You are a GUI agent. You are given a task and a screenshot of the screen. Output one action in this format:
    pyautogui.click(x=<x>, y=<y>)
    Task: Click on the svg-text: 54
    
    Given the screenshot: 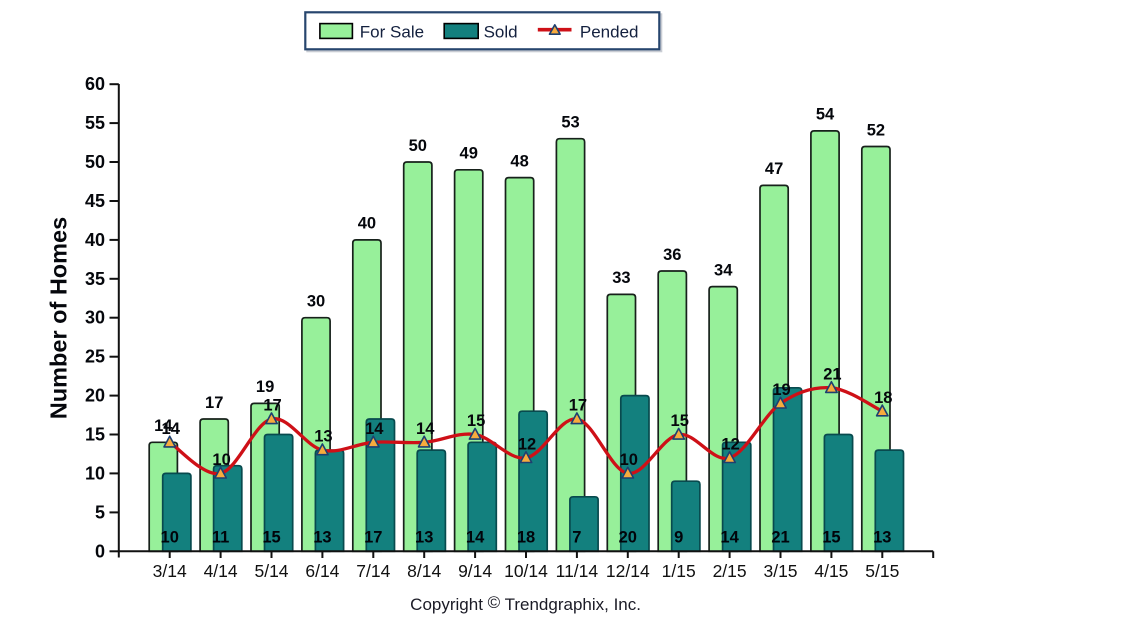 What is the action you would take?
    pyautogui.click(x=825, y=115)
    